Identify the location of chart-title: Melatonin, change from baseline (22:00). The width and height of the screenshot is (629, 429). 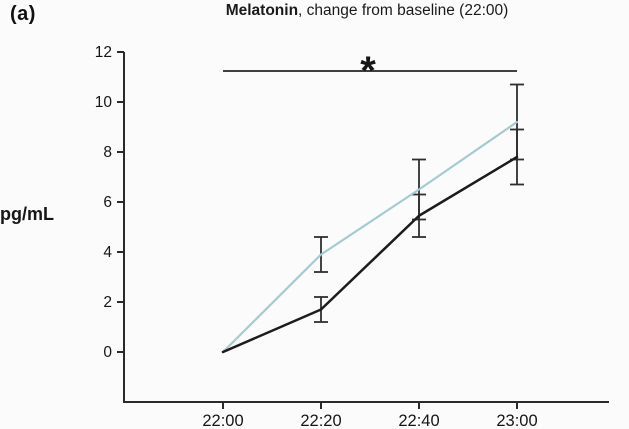
(367, 11).